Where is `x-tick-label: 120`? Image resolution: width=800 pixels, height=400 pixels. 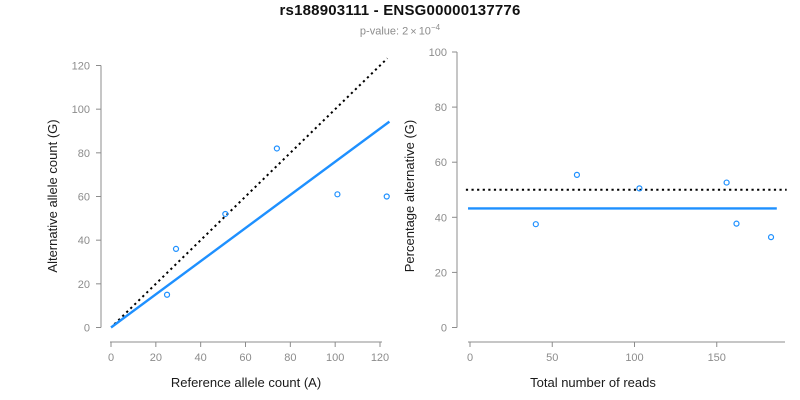
x-tick-label: 120 is located at coordinates (380, 358).